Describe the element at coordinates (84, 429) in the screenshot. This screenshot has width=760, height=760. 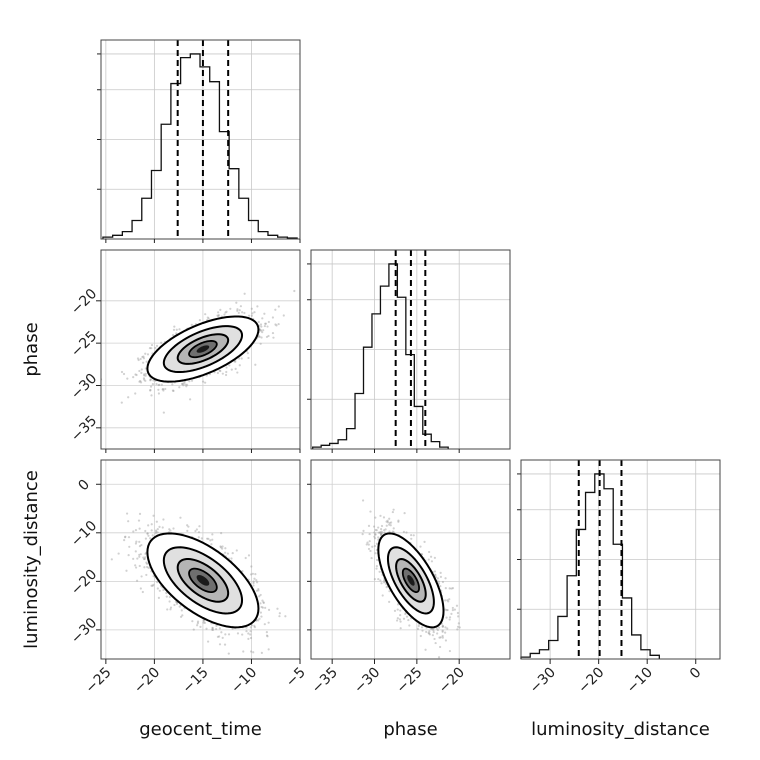
I see `y-tick-label: −35` at that location.